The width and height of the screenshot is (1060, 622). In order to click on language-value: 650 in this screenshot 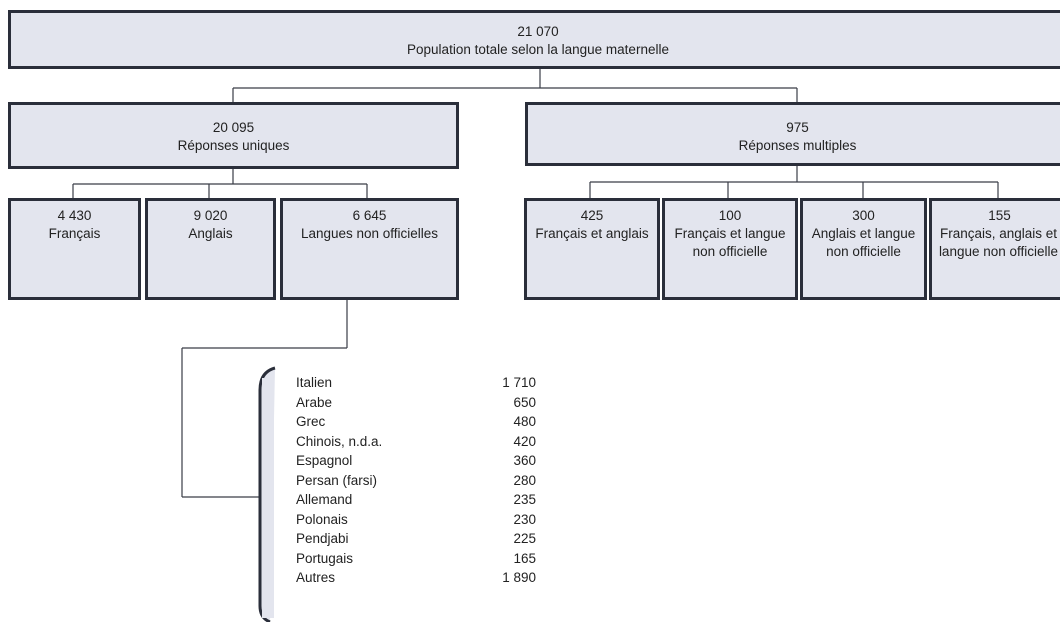, I will do `click(524, 402)`.